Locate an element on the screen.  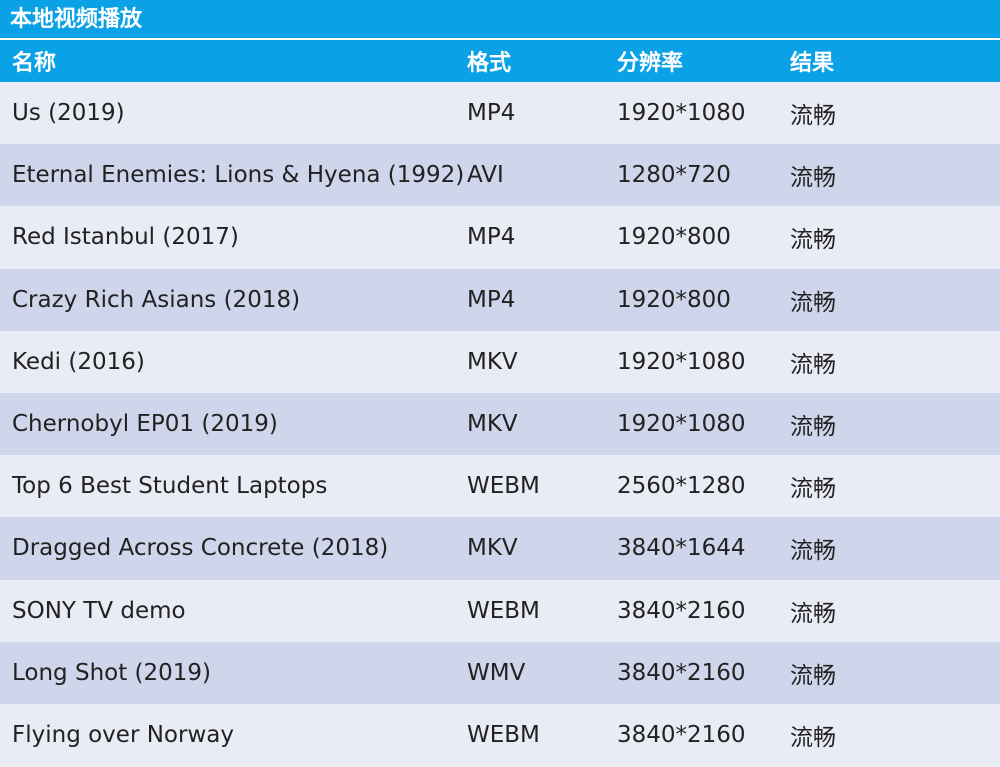
table-cell: Flying over Norway is located at coordinates (123, 734).